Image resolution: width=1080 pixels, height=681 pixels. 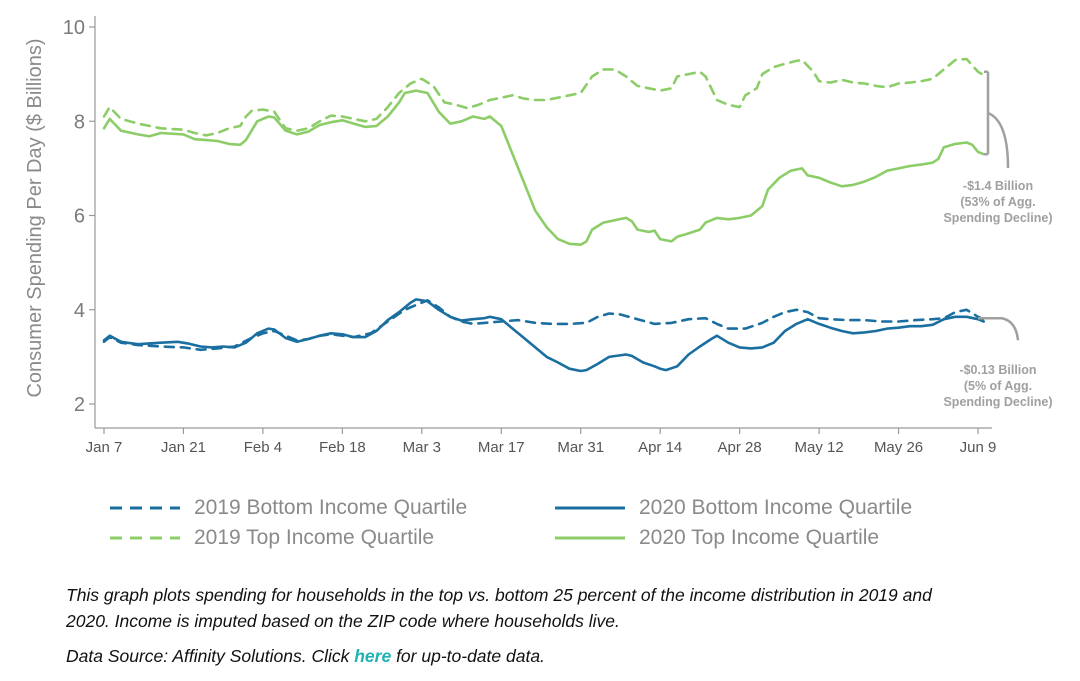 I want to click on legend-item-2020-top: 2020 Top Income Quartile, so click(x=717, y=538).